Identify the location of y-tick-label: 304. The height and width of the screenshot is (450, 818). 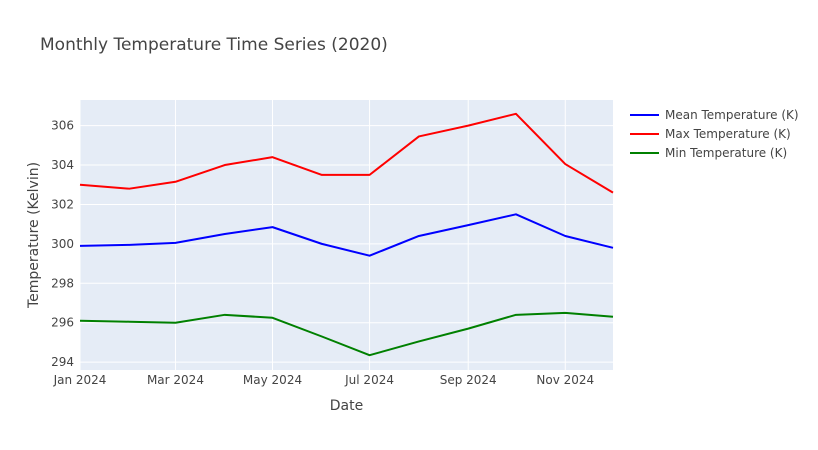
(62, 165).